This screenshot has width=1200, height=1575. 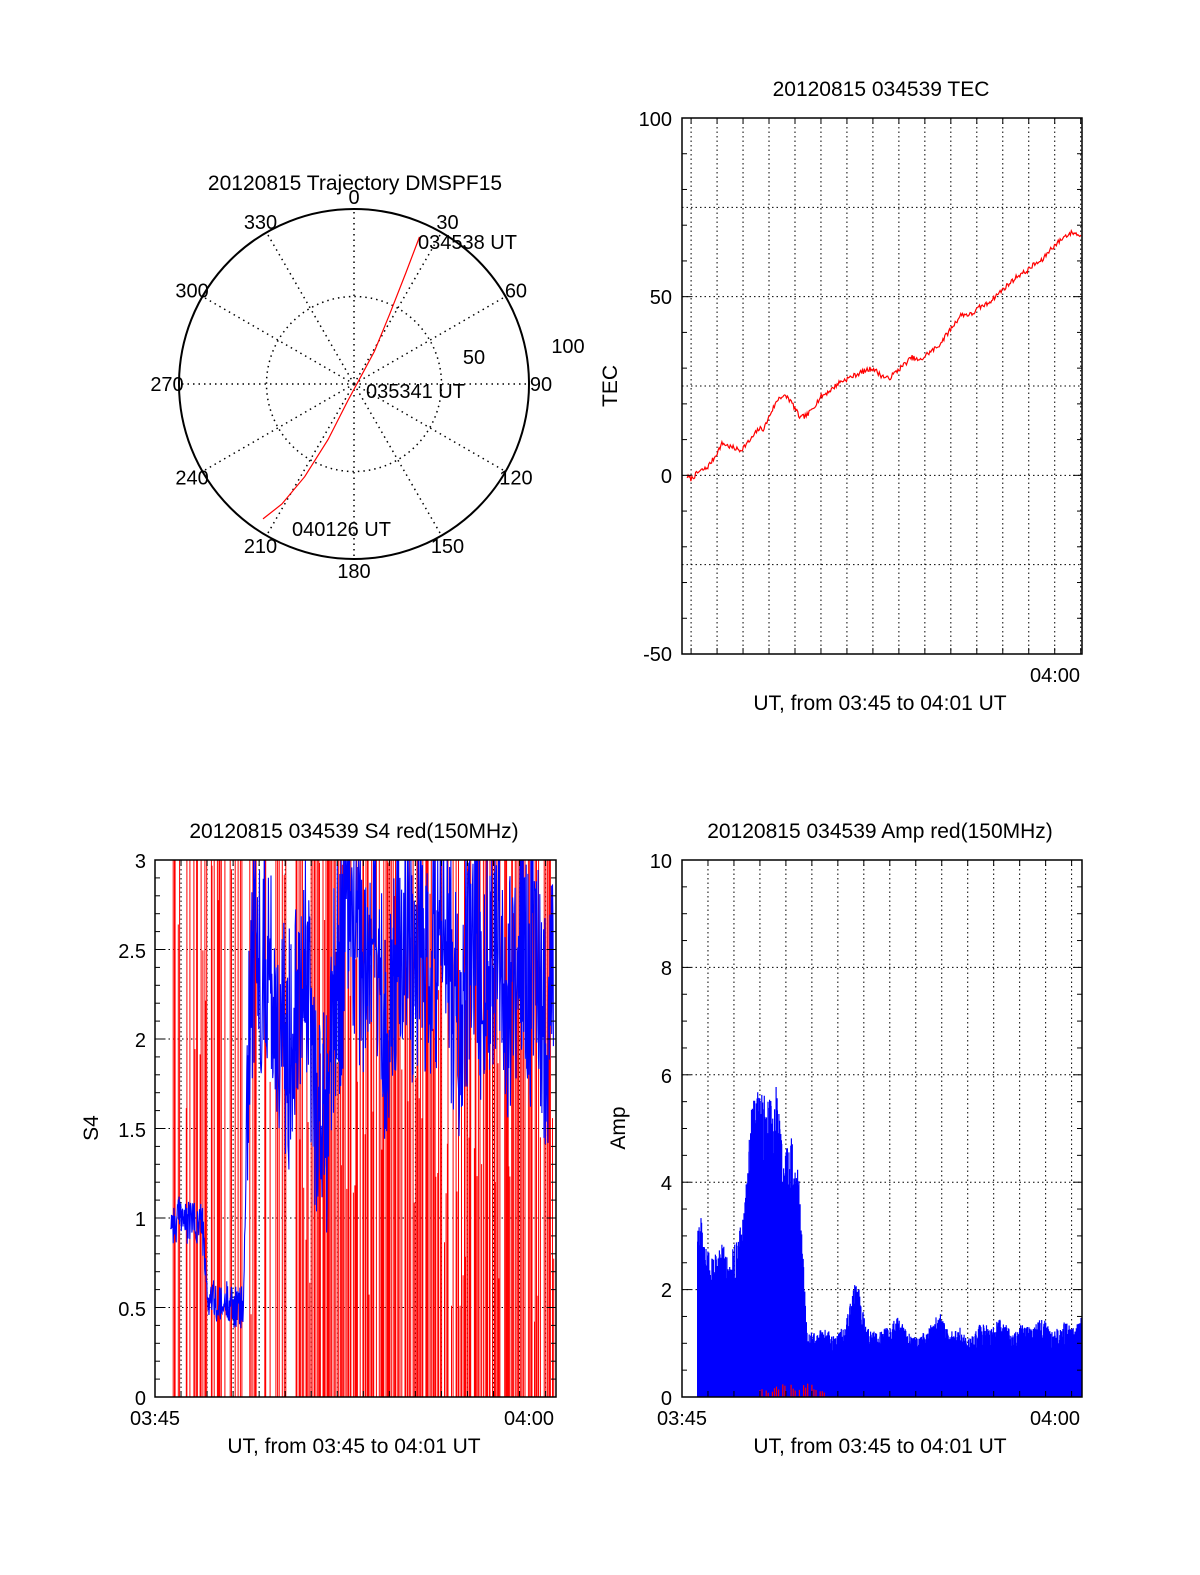 I want to click on amp-ytick-10: 10, so click(x=661, y=862).